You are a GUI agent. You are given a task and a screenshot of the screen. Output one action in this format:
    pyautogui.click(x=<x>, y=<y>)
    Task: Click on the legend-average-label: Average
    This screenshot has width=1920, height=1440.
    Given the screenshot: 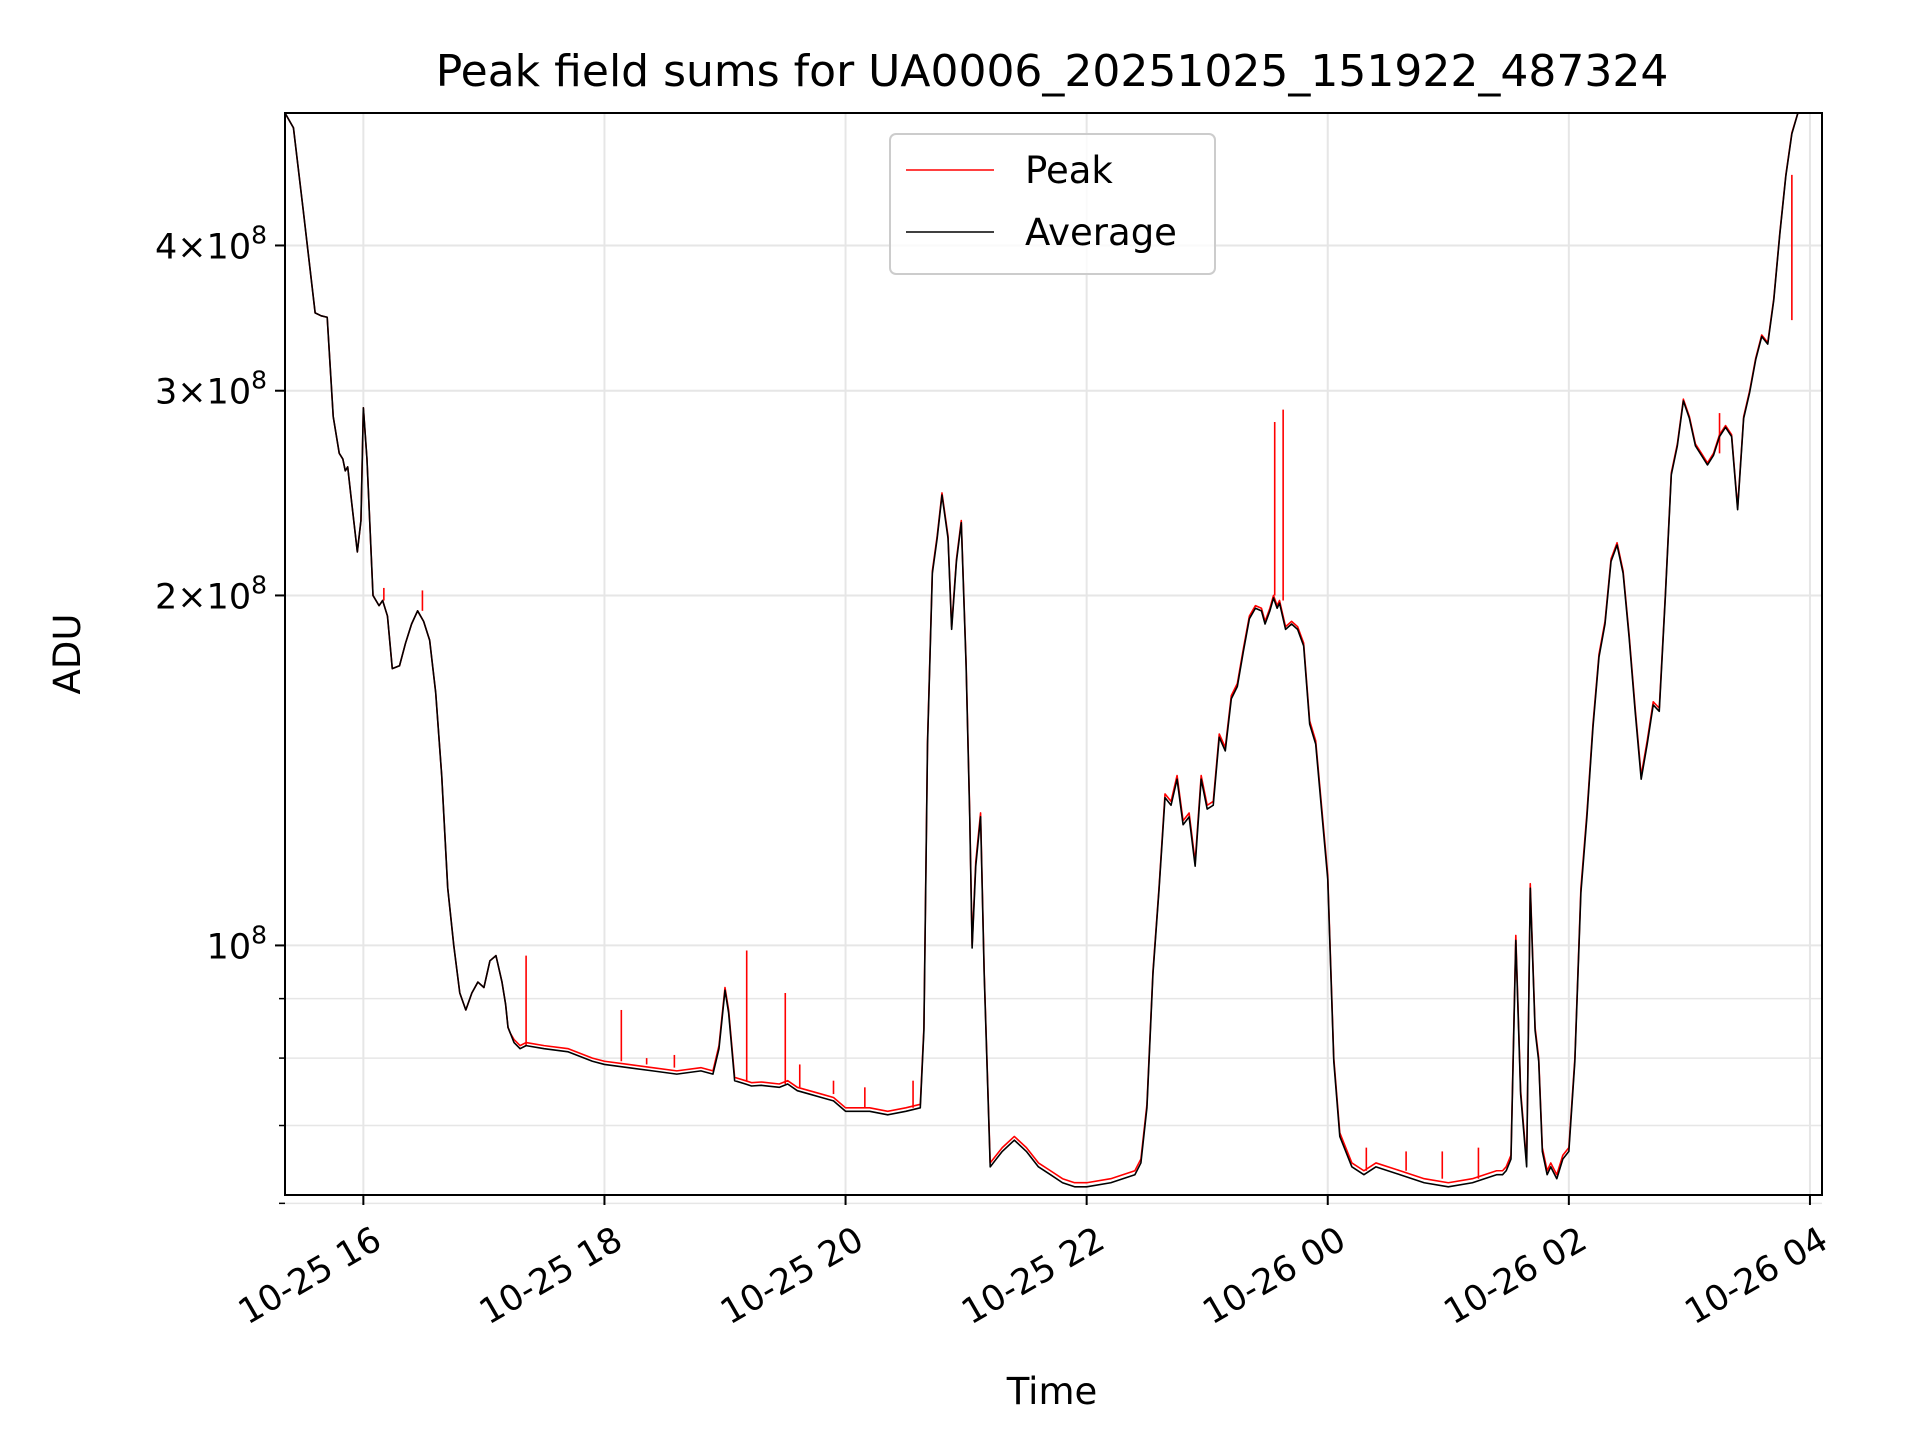 What is the action you would take?
    pyautogui.click(x=1101, y=232)
    